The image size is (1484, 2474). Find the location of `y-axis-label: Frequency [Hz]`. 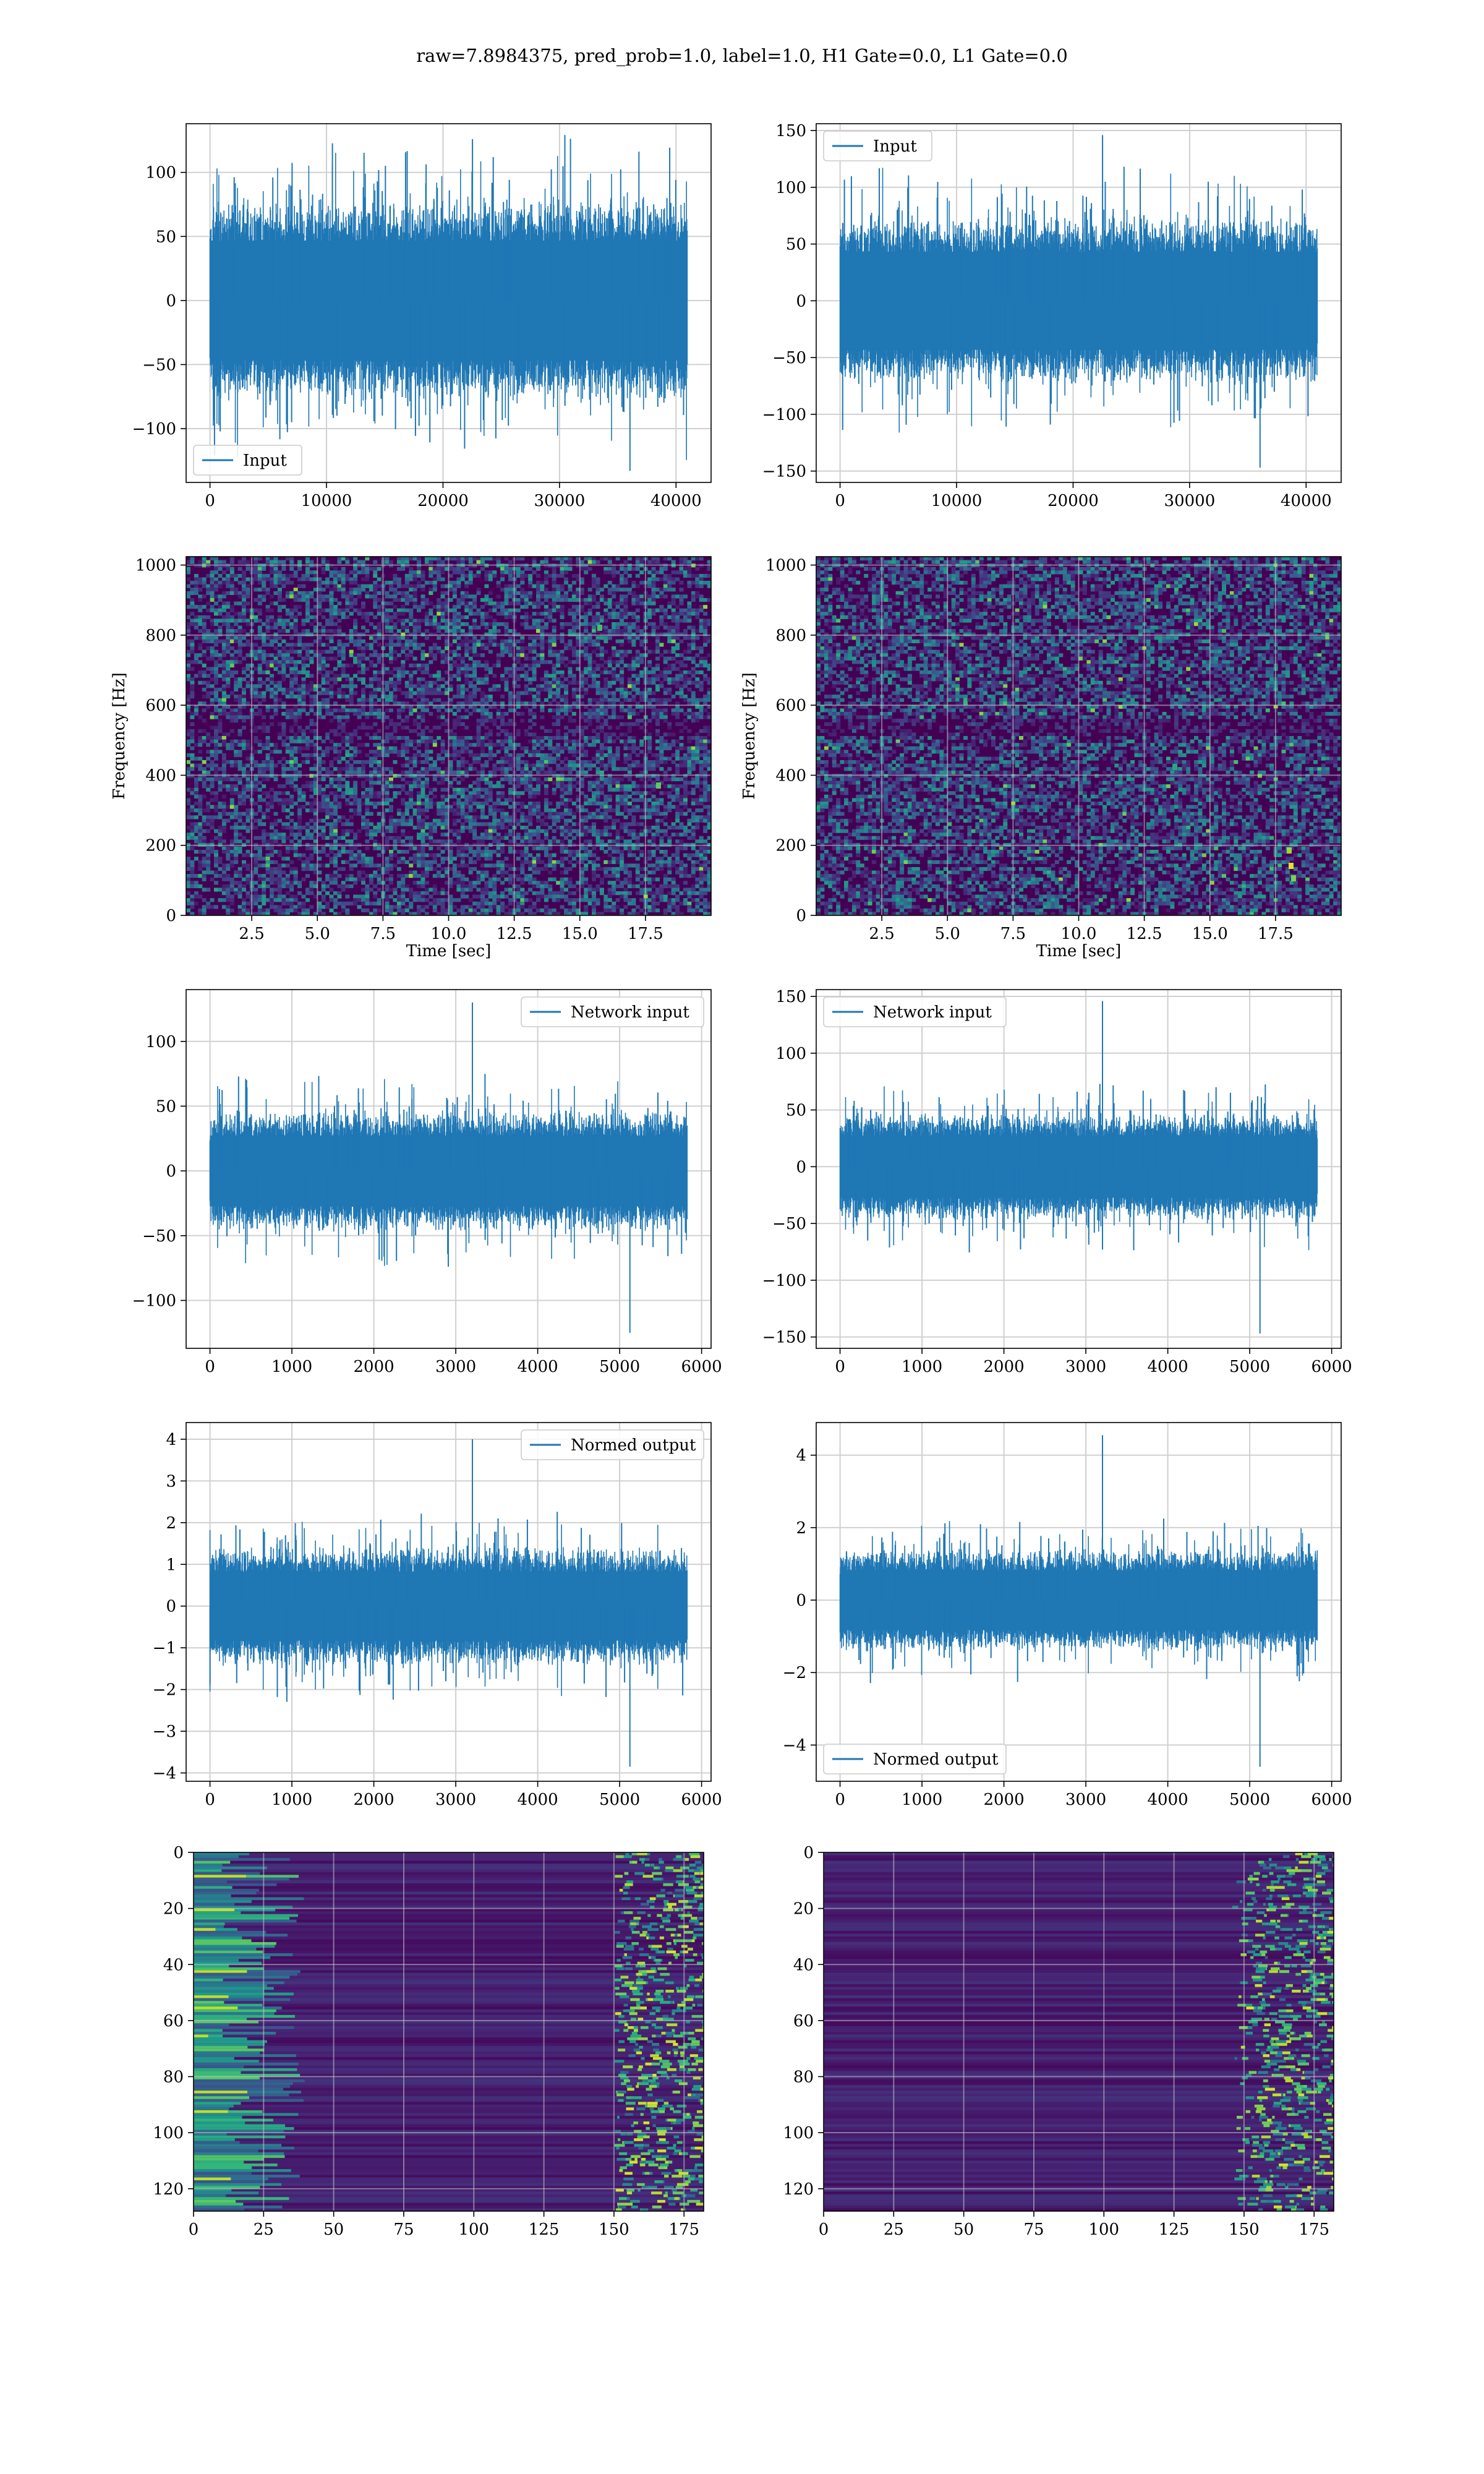

y-axis-label: Frequency [Hz] is located at coordinates (749, 736).